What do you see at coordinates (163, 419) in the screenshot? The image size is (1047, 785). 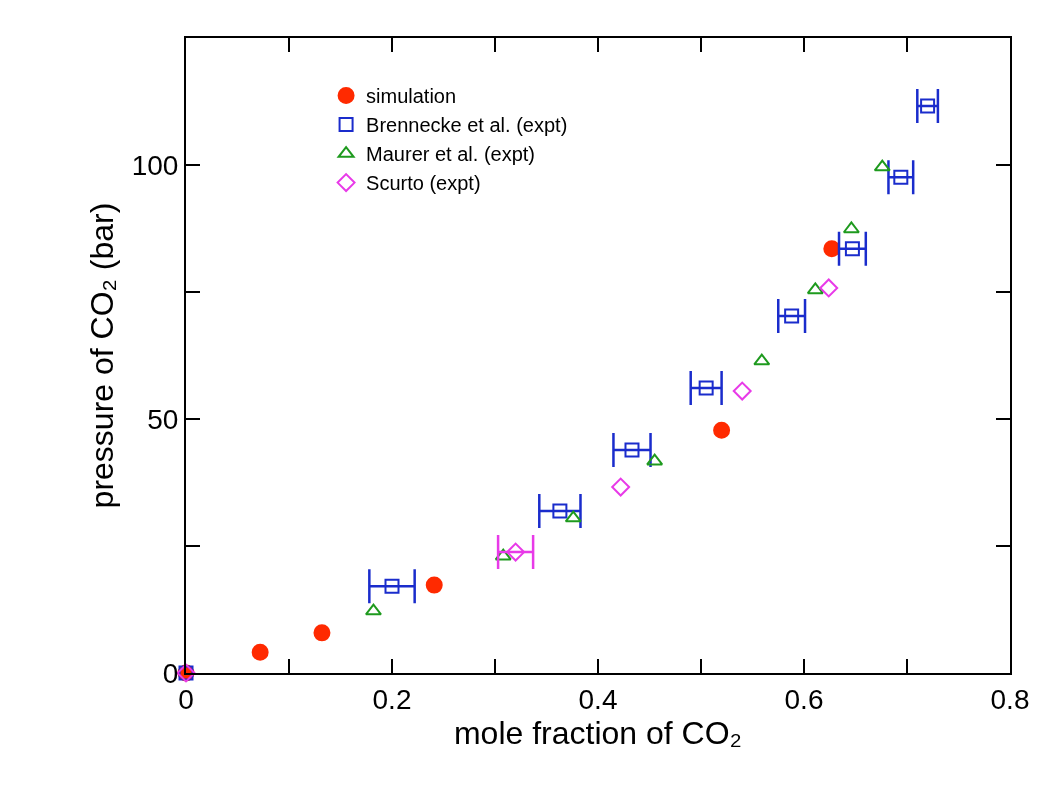 I see `y-tick-label: 50` at bounding box center [163, 419].